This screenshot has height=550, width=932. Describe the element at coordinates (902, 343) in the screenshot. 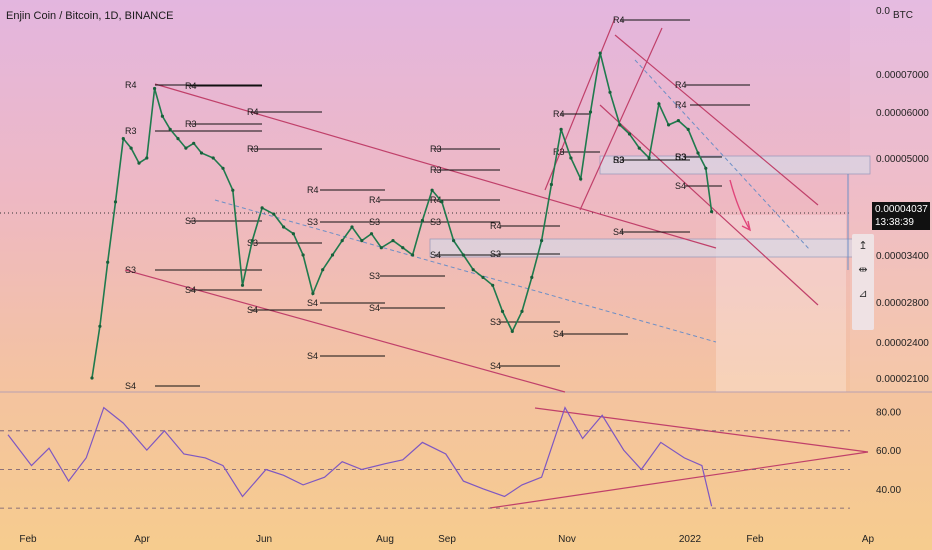

I see `price-tick-label: 0.00002400` at that location.